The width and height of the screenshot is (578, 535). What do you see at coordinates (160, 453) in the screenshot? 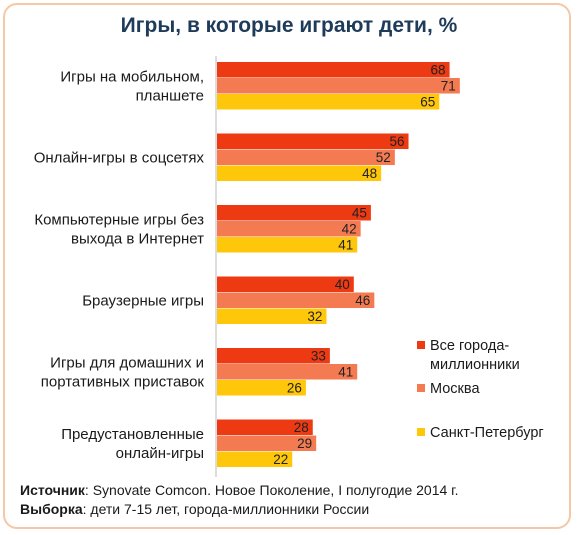
I see `category-label: онлайн-игры` at bounding box center [160, 453].